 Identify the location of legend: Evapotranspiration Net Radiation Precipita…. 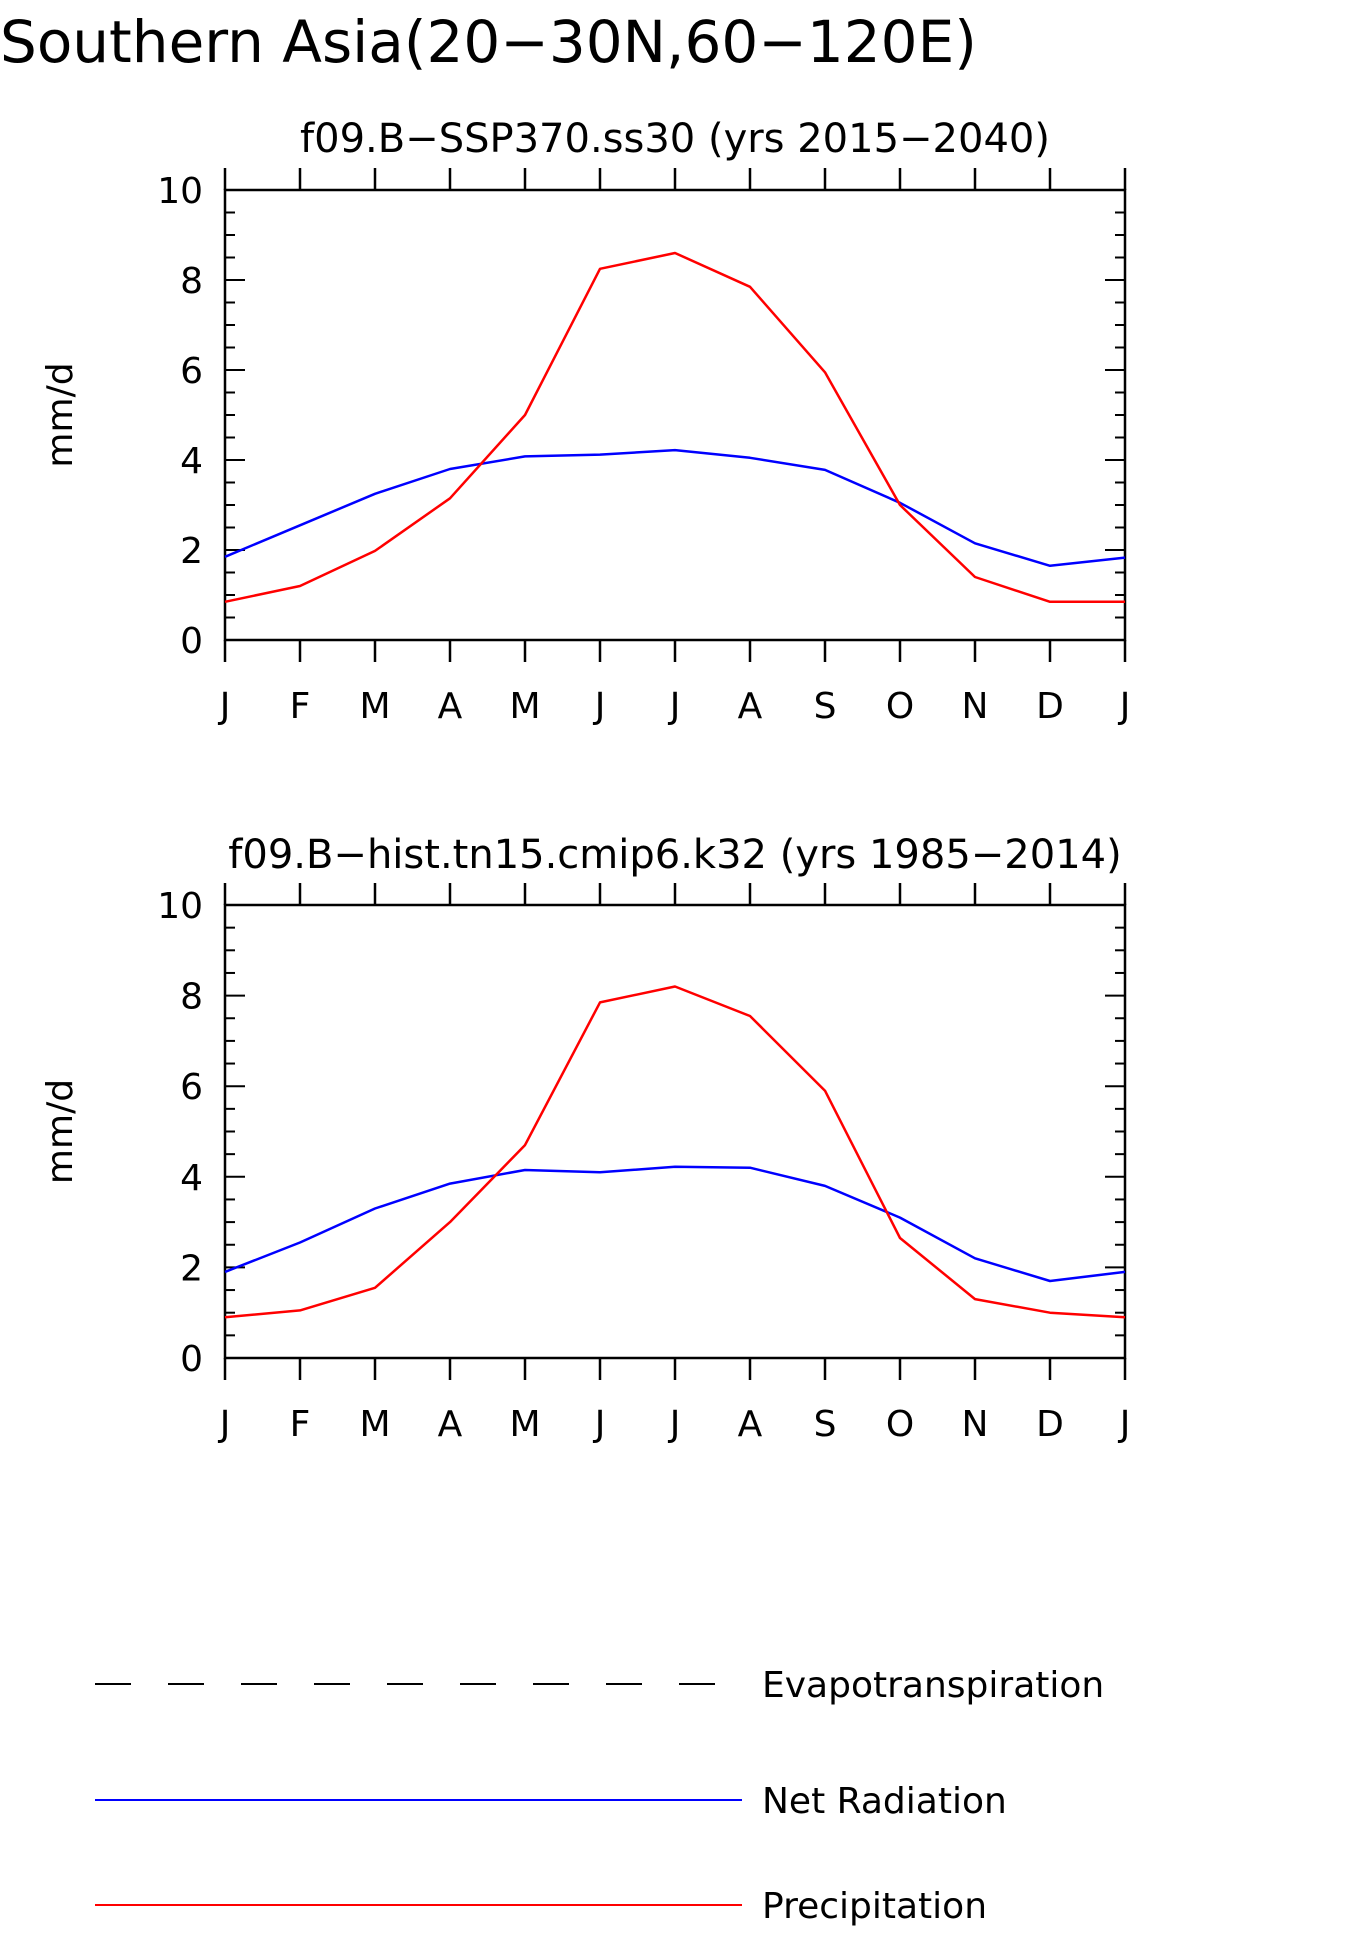
(599, 1796).